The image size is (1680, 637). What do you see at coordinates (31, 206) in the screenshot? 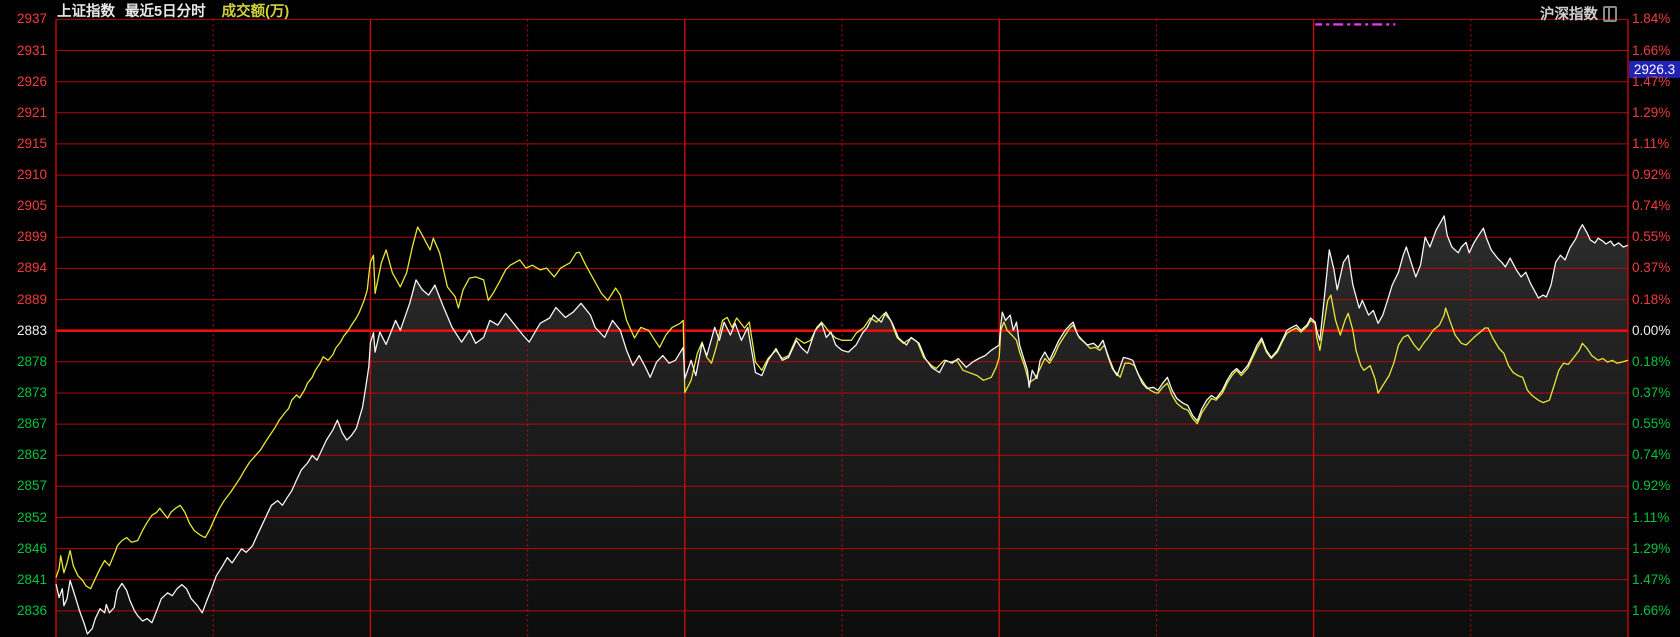
I see `left-axis-label: 2905` at bounding box center [31, 206].